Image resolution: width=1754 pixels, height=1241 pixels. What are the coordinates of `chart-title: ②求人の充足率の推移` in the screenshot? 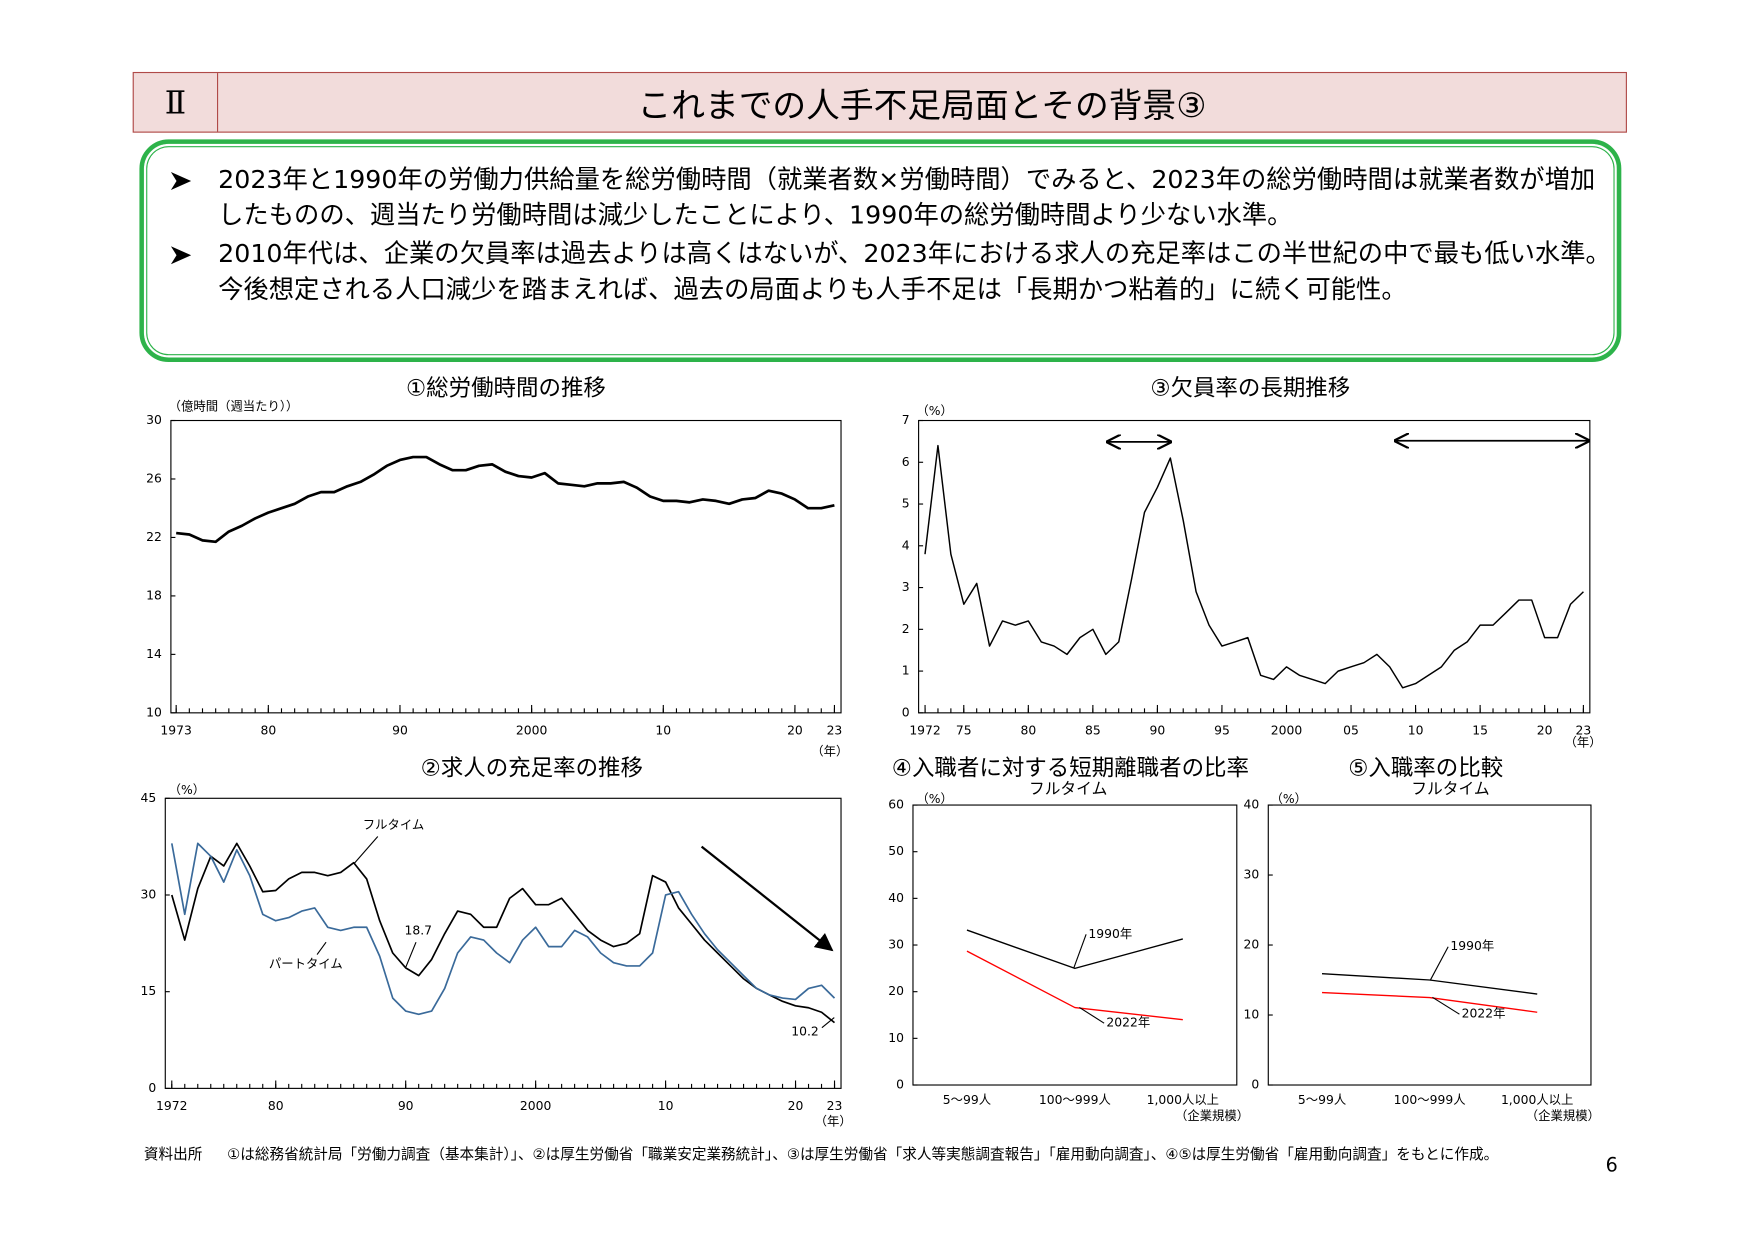 It's located at (532, 769).